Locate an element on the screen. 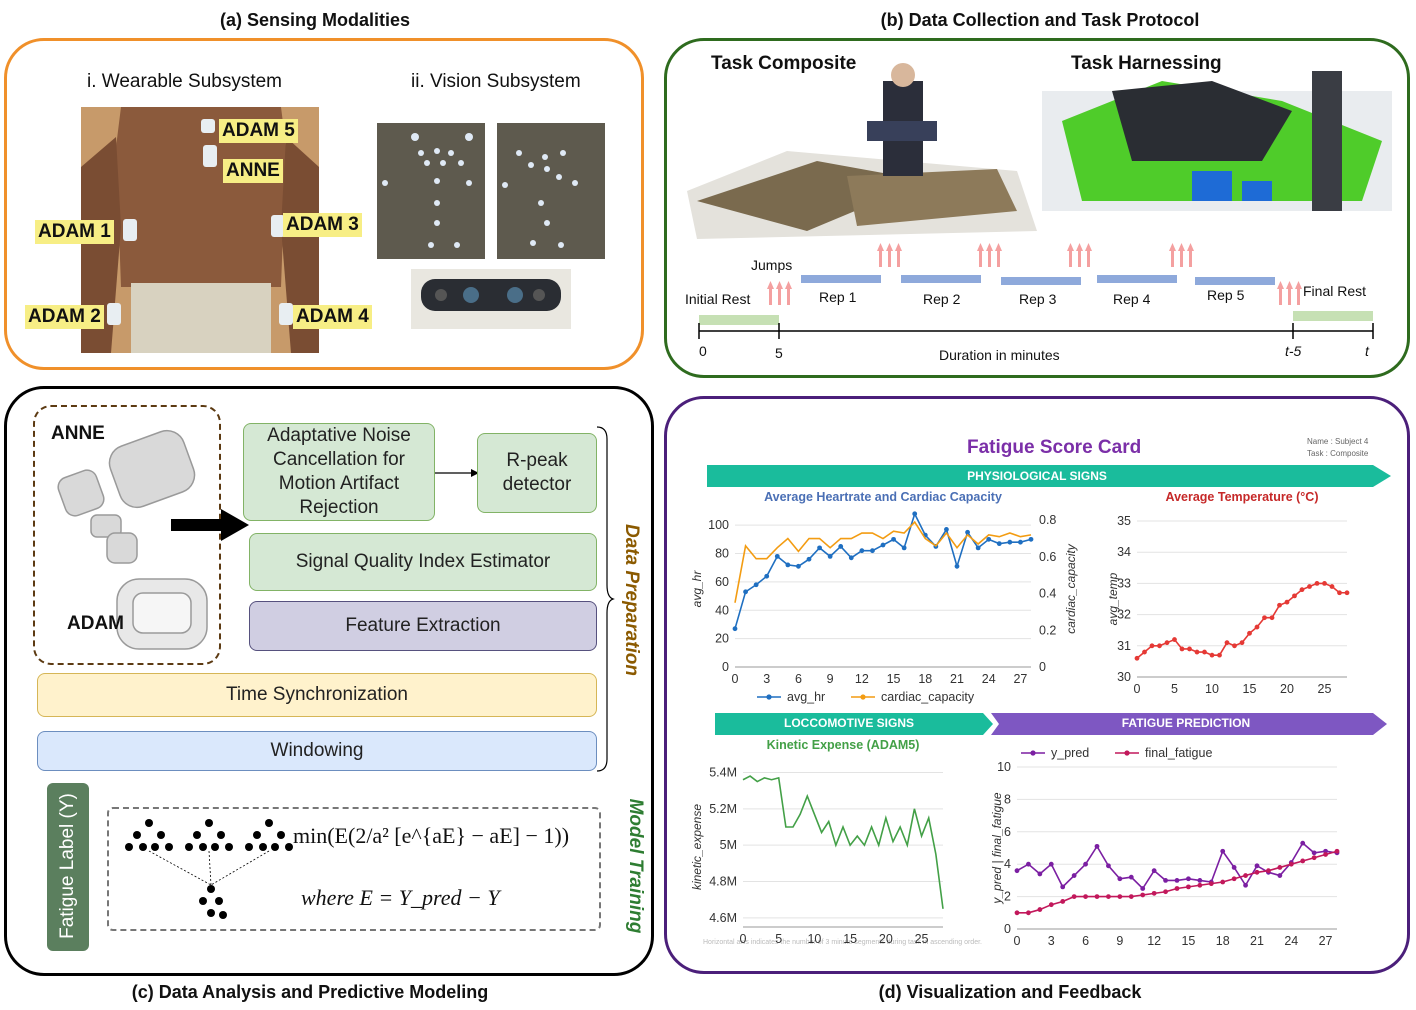 This screenshot has height=1010, width=1416. arrow-icon is located at coordinates (457, 473).